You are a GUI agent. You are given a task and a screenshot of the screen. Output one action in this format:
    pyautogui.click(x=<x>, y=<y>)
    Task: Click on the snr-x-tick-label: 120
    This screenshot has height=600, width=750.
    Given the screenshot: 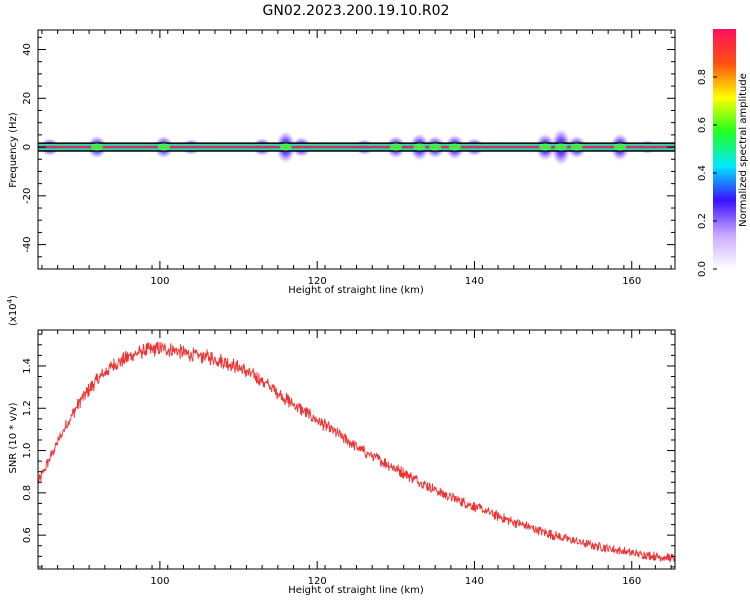 What is the action you would take?
    pyautogui.click(x=317, y=581)
    